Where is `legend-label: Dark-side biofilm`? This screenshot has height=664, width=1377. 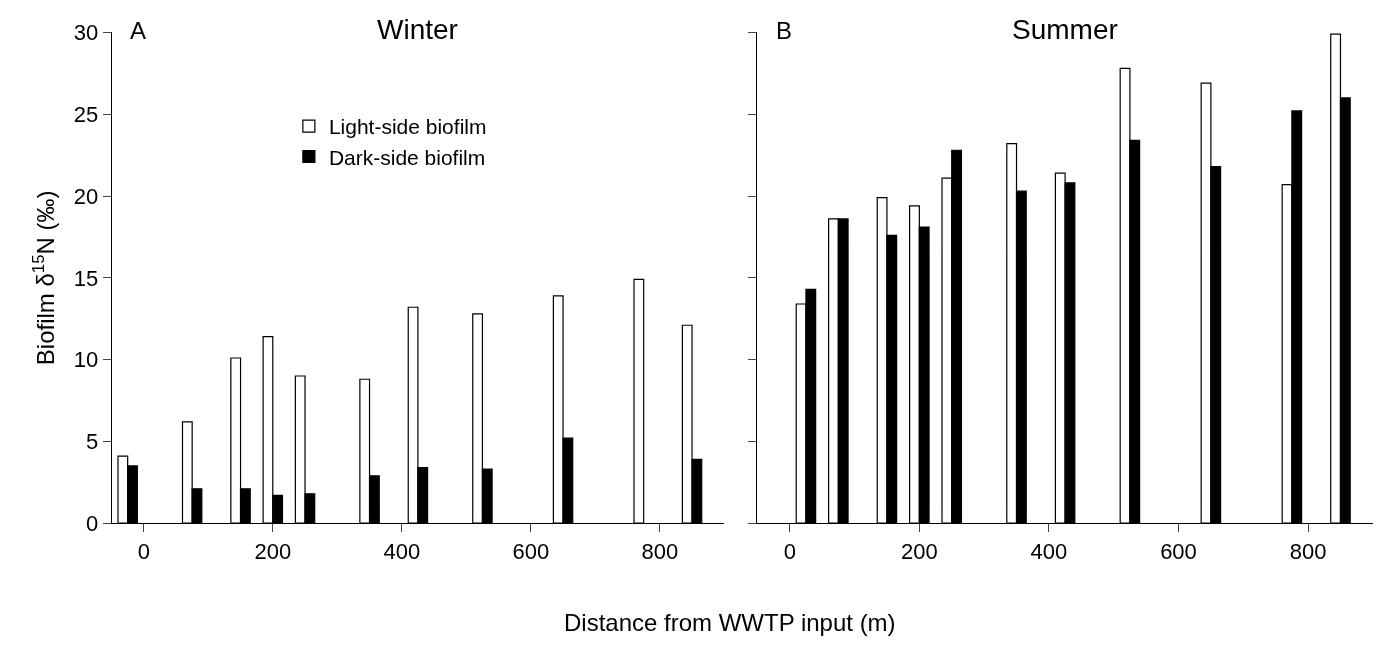 legend-label: Dark-side biofilm is located at coordinates (407, 157).